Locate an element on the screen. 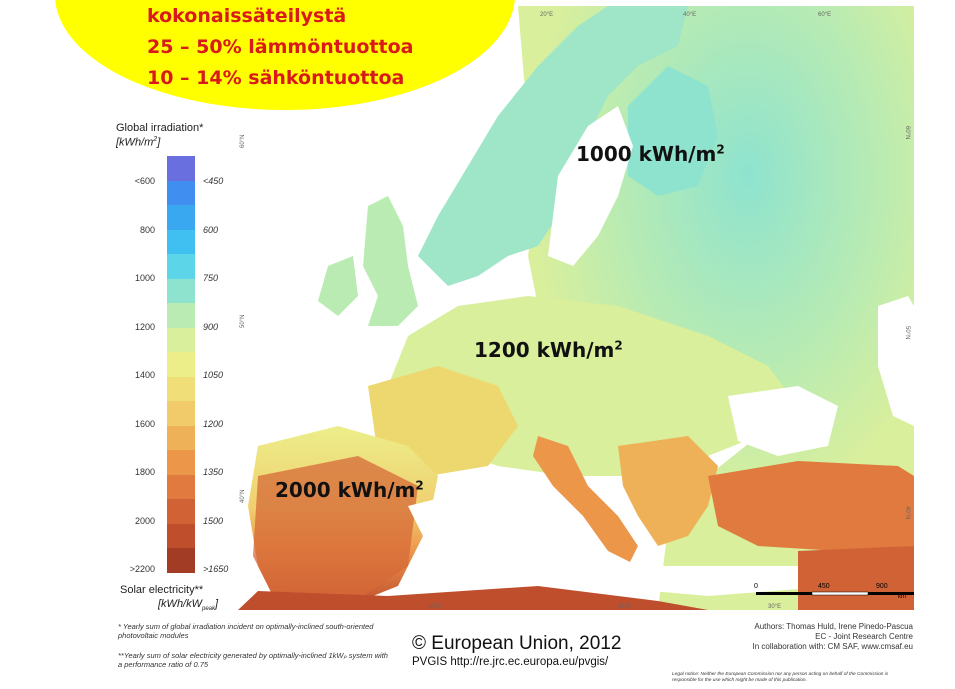  graticule-bottom-1: 20°E is located at coordinates (624, 607).